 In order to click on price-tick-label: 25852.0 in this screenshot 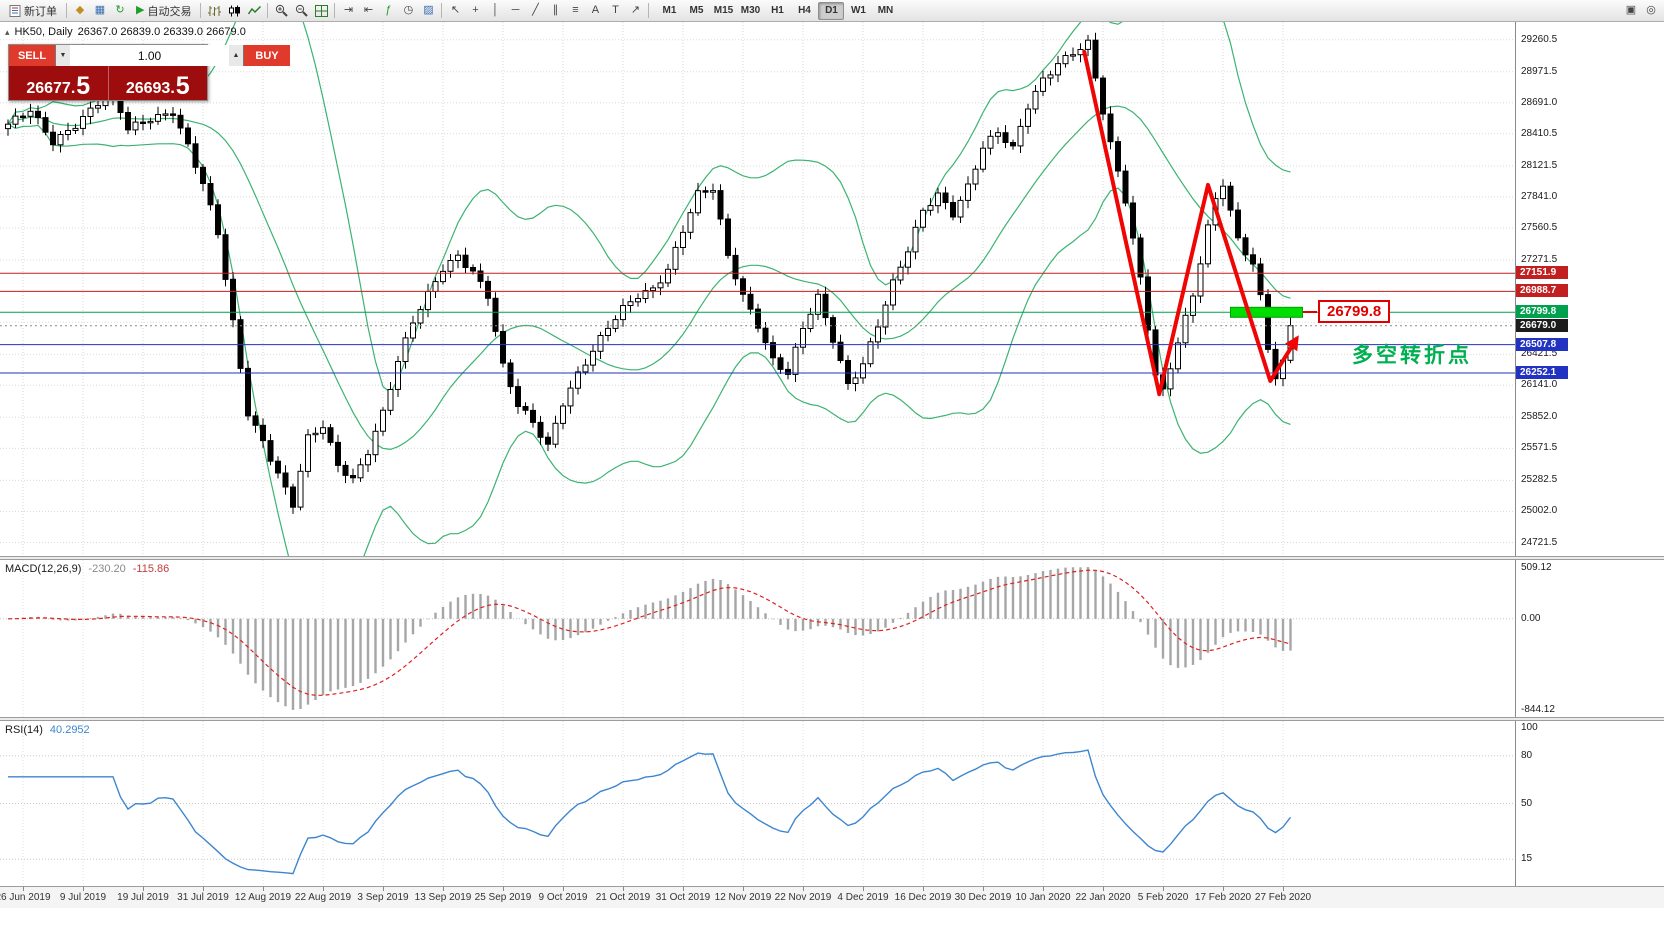, I will do `click(1539, 416)`.